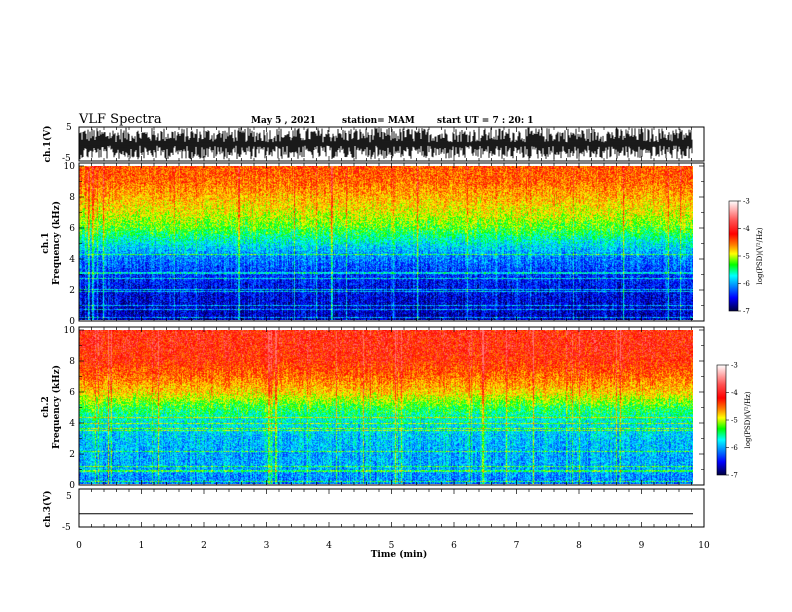  Describe the element at coordinates (46, 242) in the screenshot. I see `ch1-spectrogram-ylabel-channel: ch.1` at that location.